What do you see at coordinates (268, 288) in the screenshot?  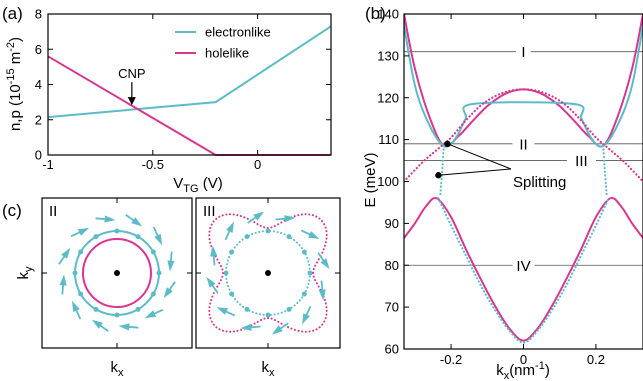 I see `subpanel-III: III kx` at bounding box center [268, 288].